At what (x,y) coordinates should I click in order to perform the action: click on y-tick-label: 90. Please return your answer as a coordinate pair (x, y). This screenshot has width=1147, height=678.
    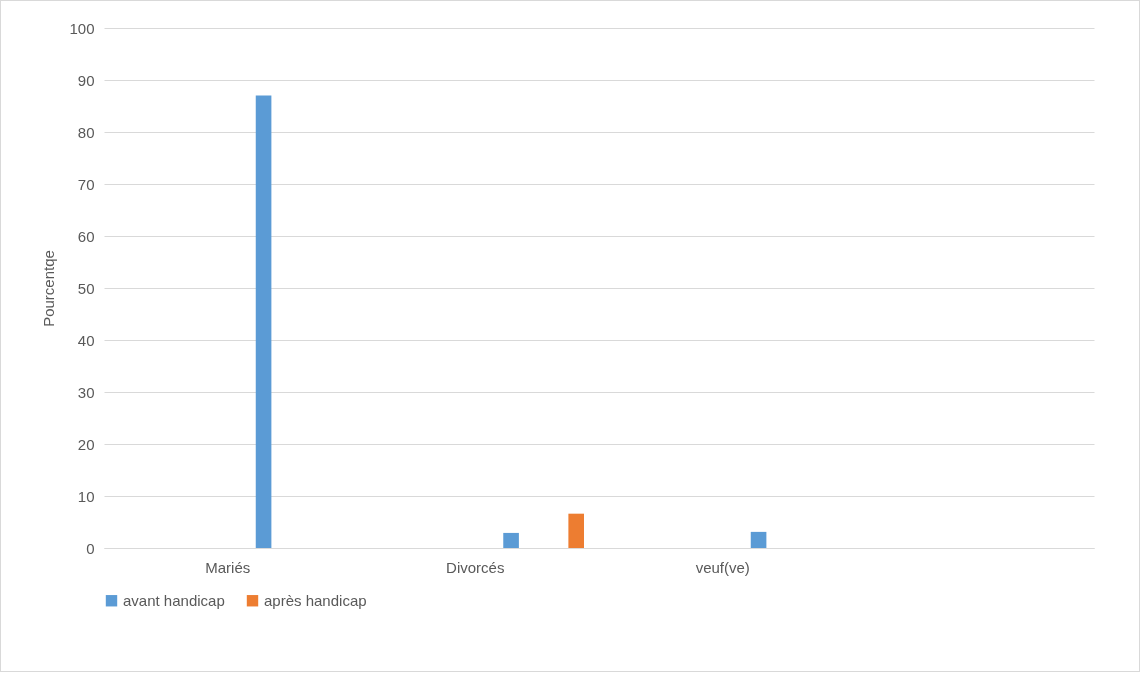
    Looking at the image, I should click on (86, 80).